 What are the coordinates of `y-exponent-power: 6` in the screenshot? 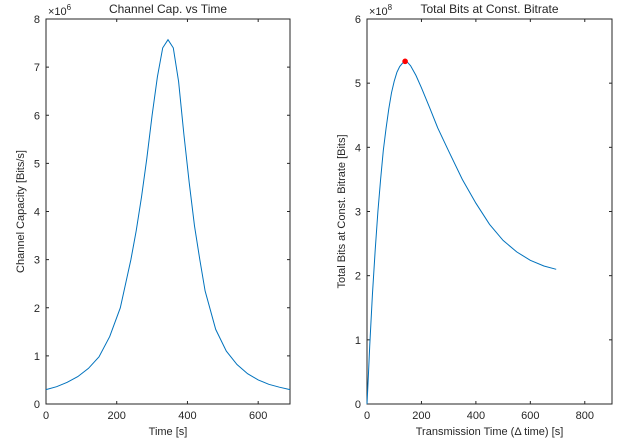 It's located at (69, 7).